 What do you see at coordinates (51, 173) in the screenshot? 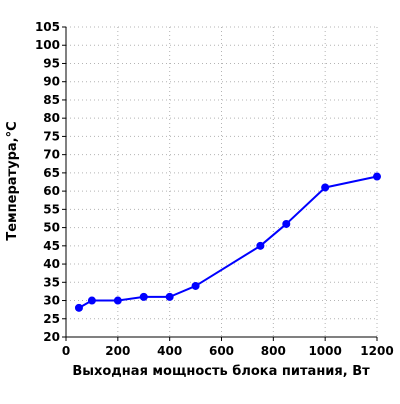
I see `y-tick-label: 65` at bounding box center [51, 173].